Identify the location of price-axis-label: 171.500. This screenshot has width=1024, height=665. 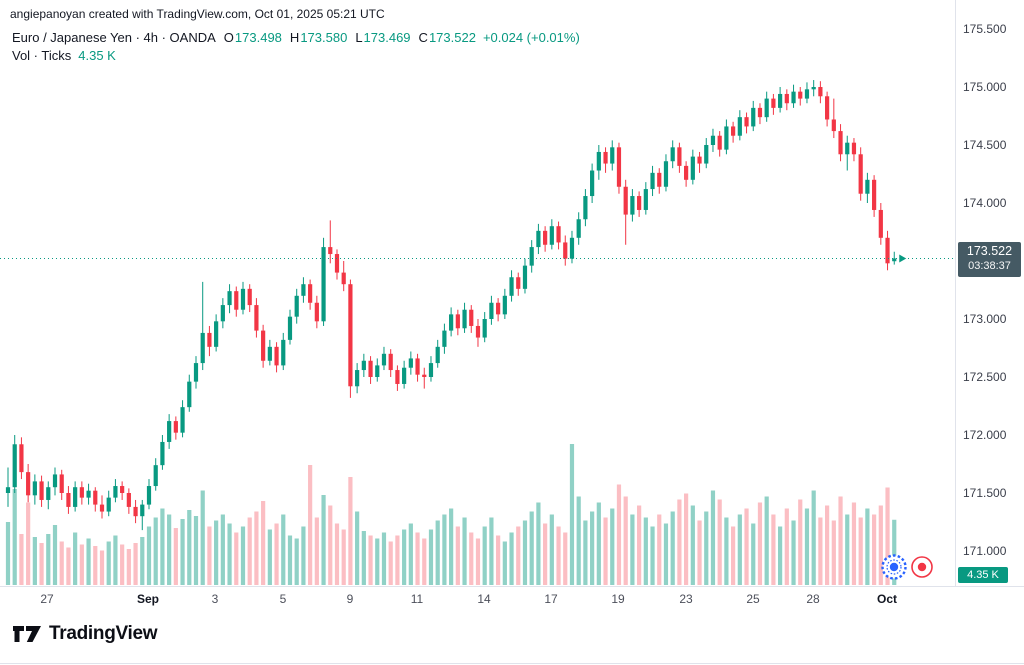
(985, 493).